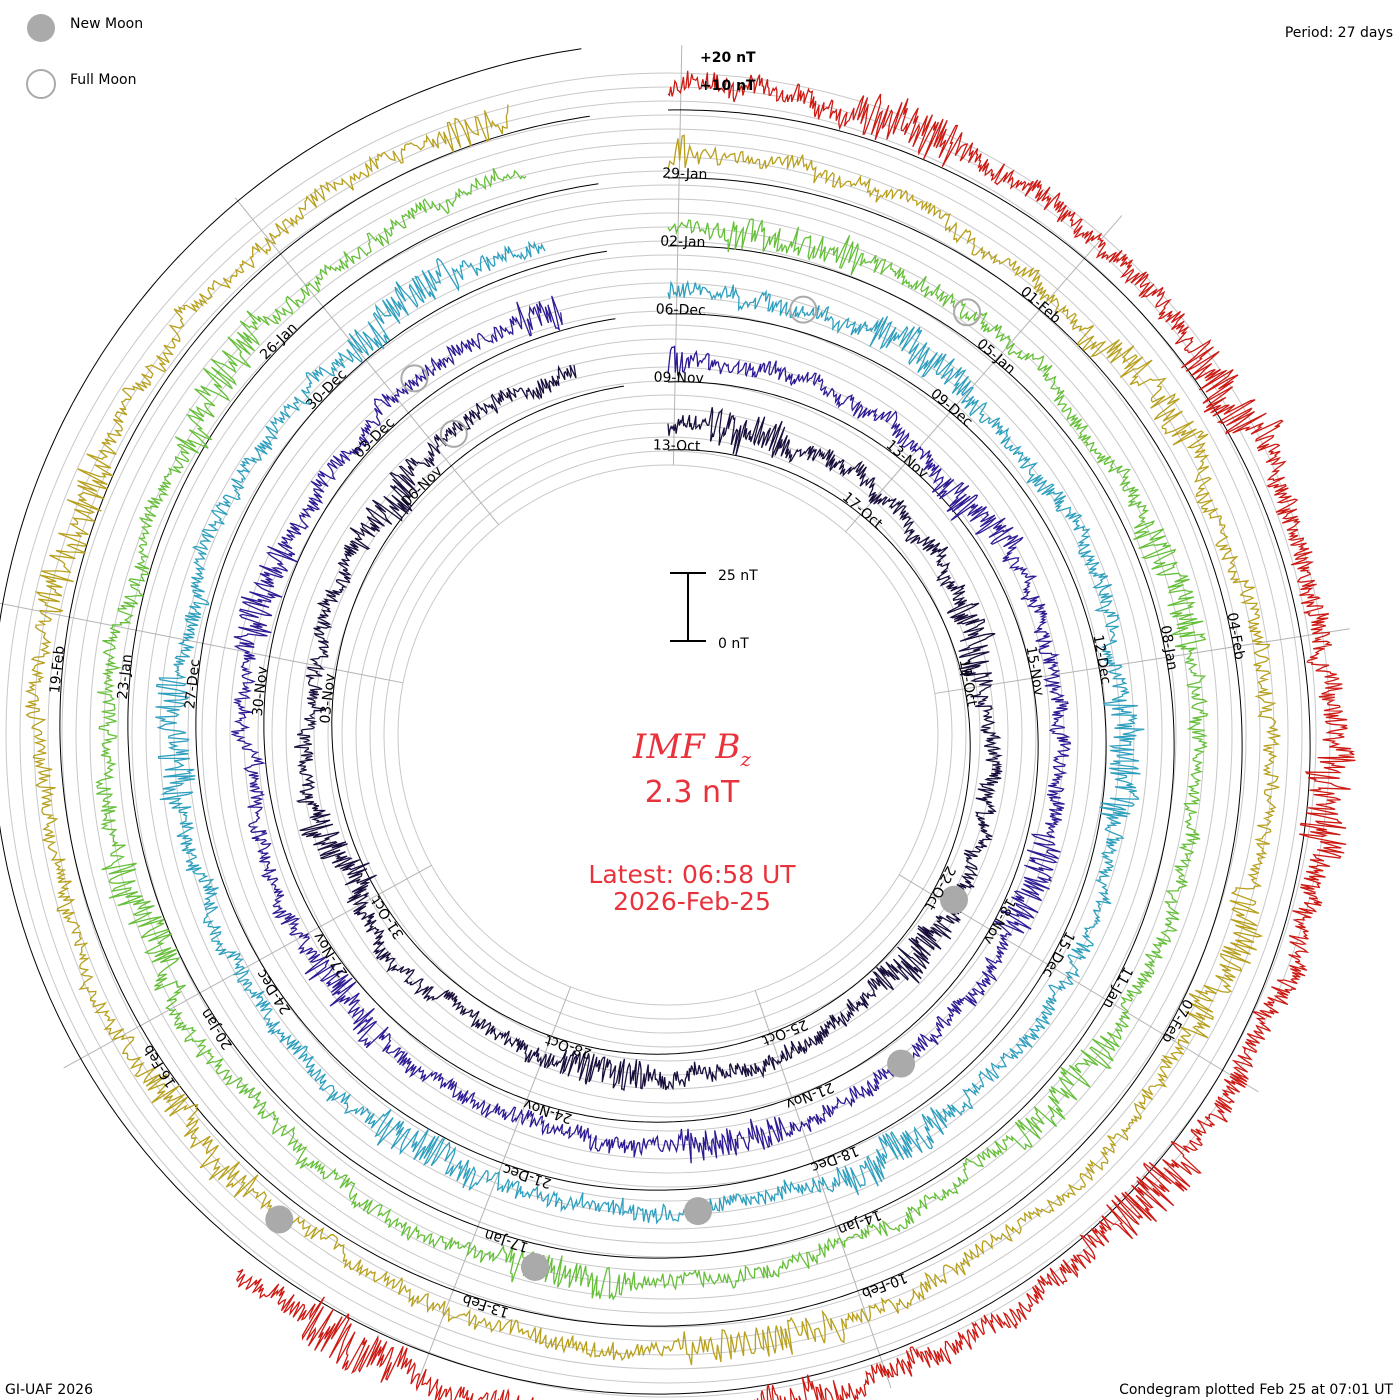  I want to click on date-label: 04-Feb, so click(1236, 636).